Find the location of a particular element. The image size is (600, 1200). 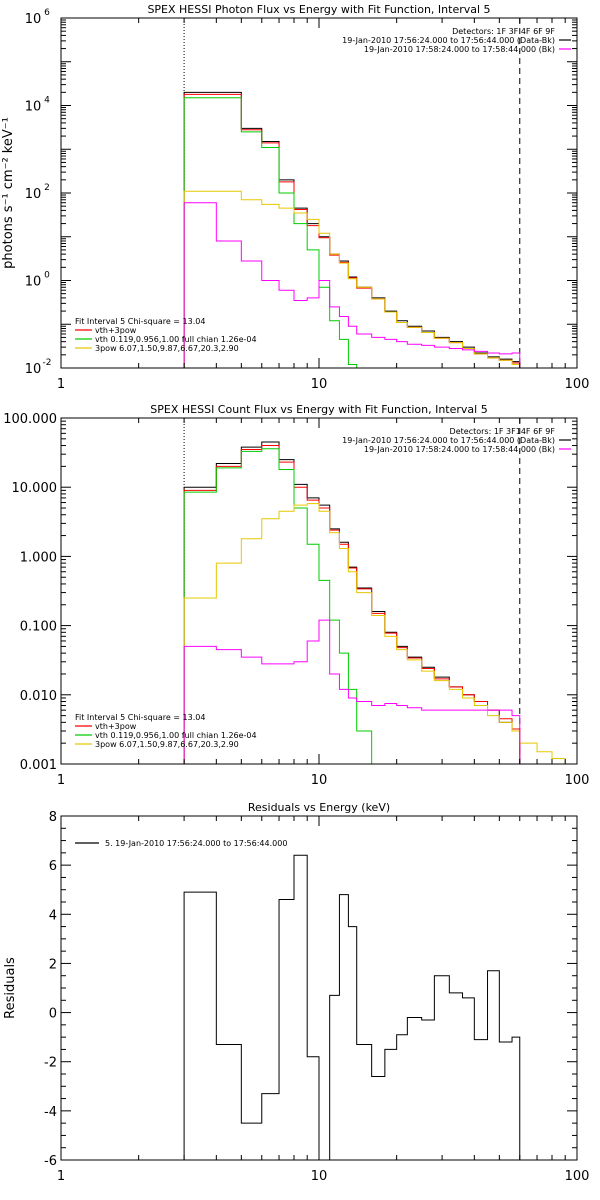

detectors-label: Detectors: 1F 3F 4F 6F 9F is located at coordinates (503, 31).